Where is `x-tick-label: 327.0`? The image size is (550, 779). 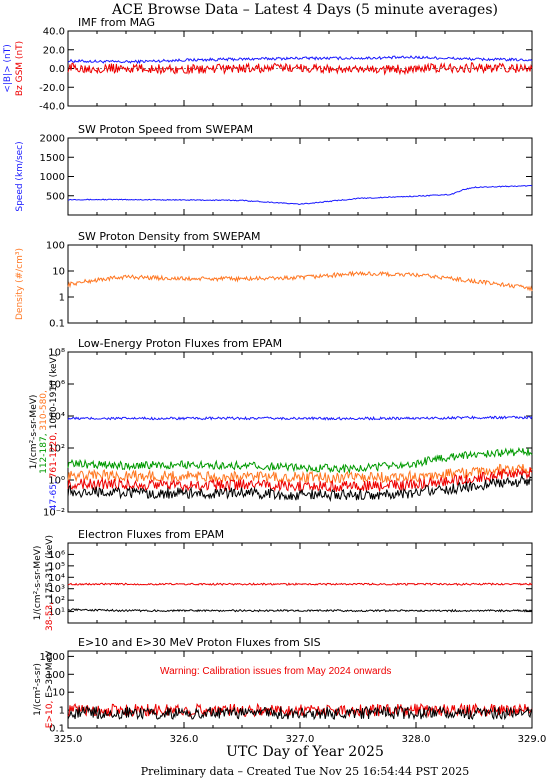
x-tick-label: 327.0 is located at coordinates (300, 739).